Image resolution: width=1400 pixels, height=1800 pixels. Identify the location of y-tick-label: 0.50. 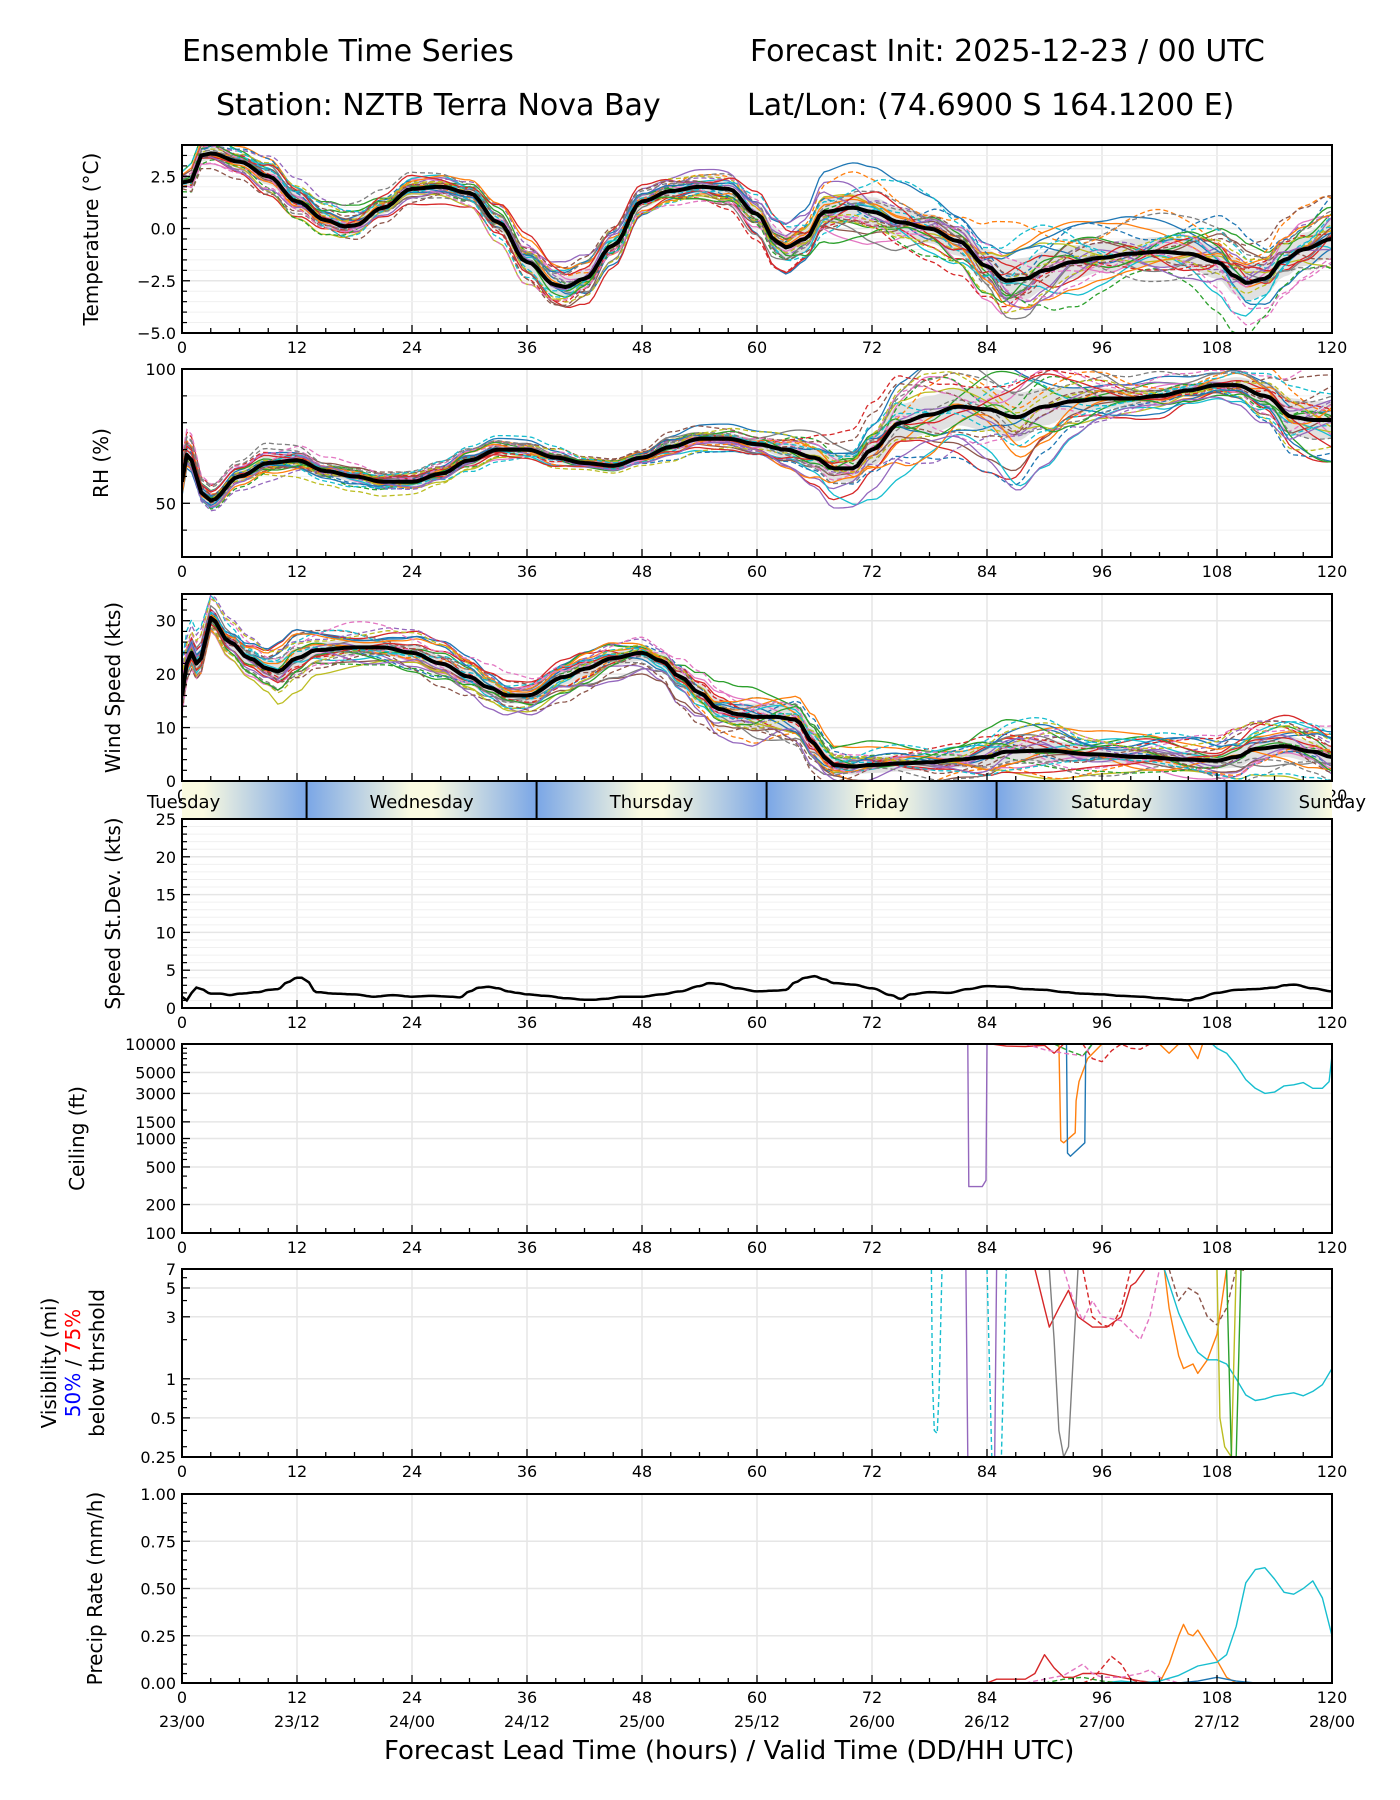
(158, 1589).